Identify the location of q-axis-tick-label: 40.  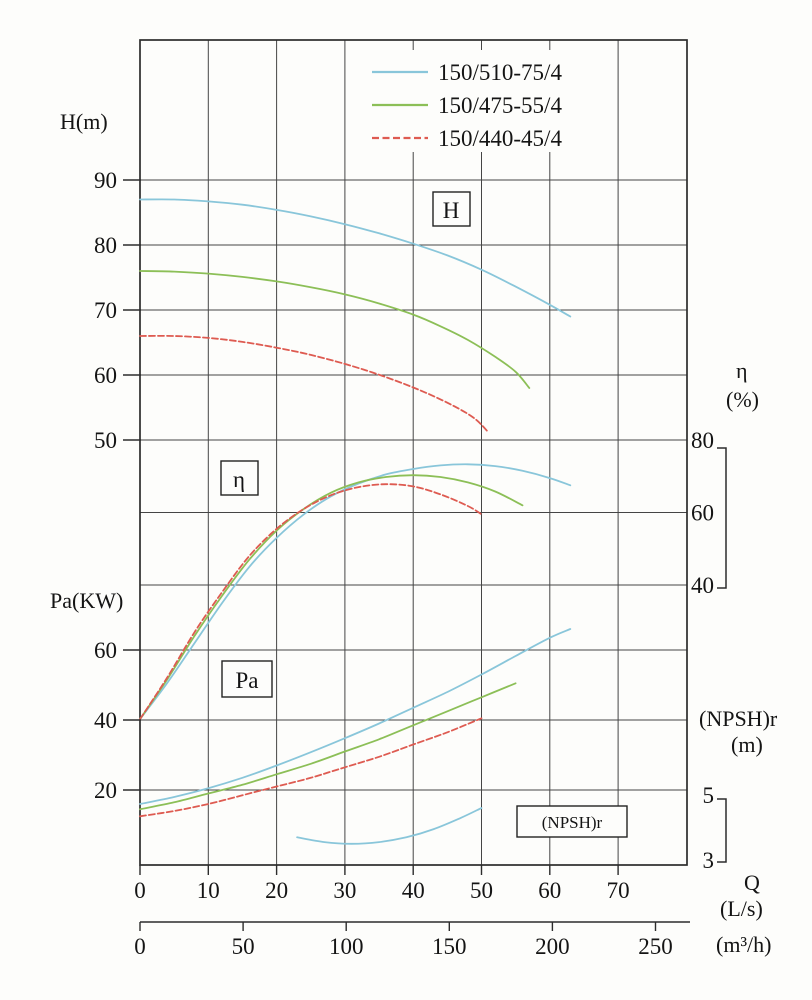
(413, 890).